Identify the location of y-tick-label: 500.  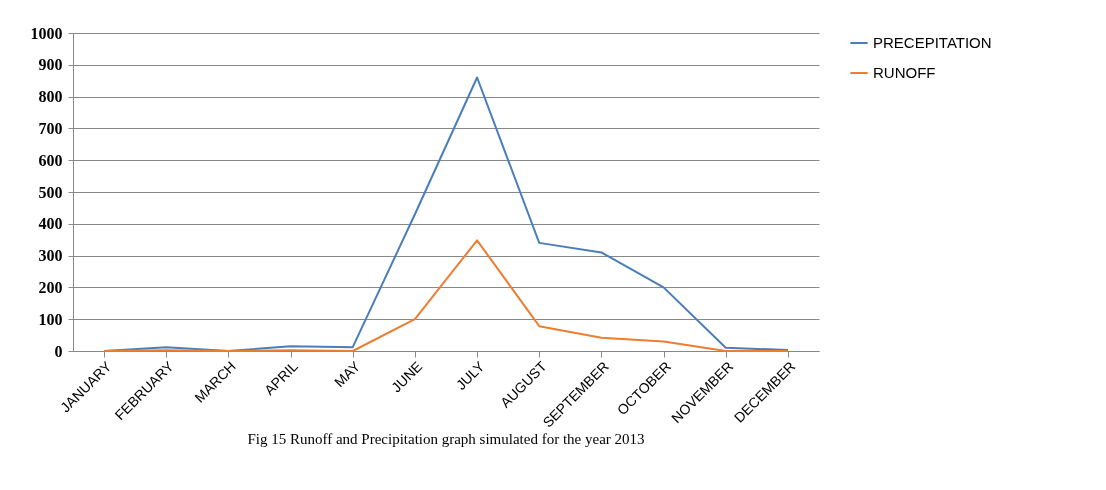
(50, 192).